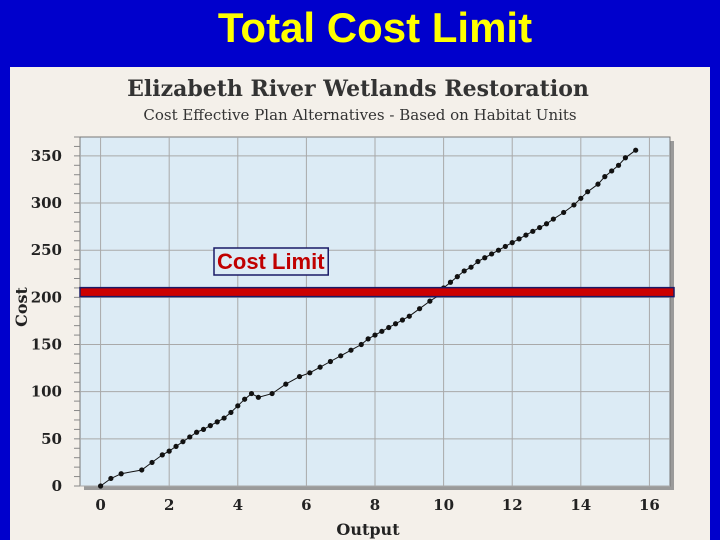 The image size is (720, 540). Describe the element at coordinates (375, 27) in the screenshot. I see `slide-title: Total Cost Limit` at that location.